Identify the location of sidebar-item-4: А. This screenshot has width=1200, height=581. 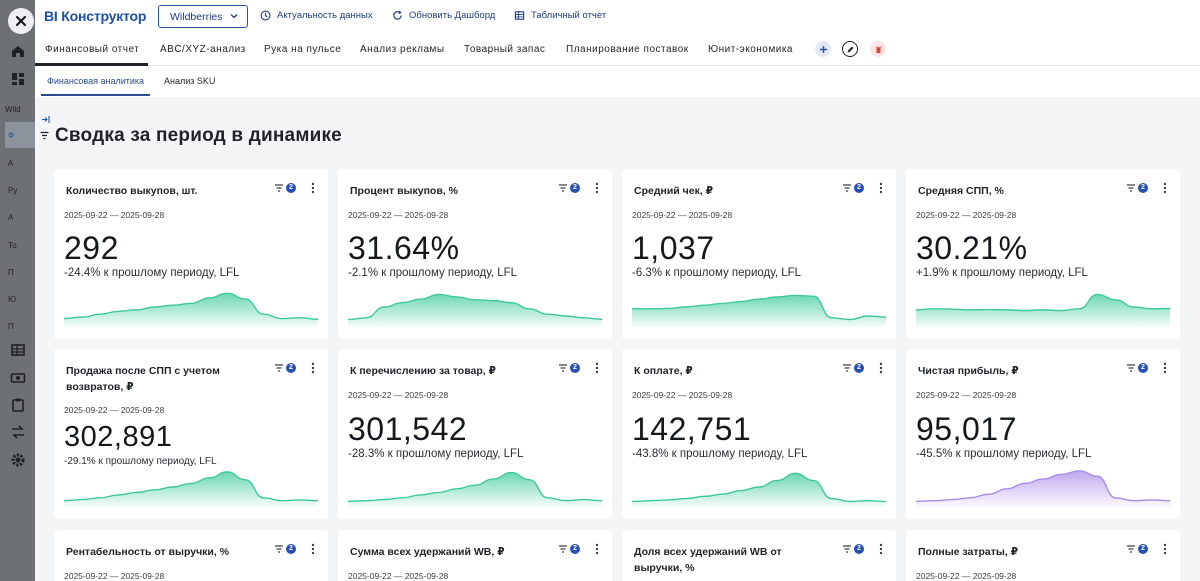
(11, 217).